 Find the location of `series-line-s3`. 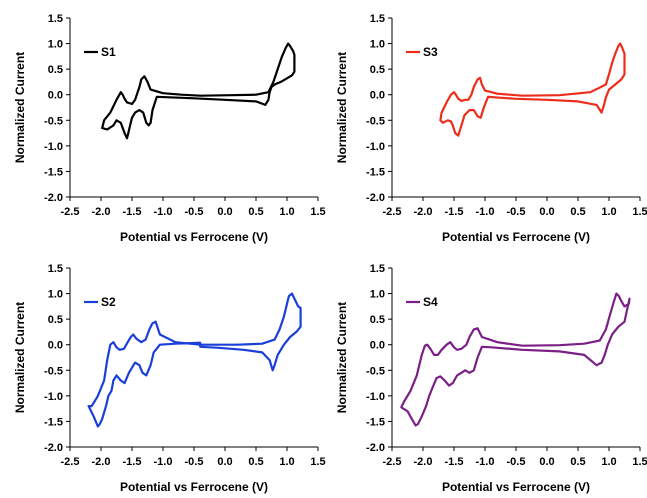

series-line-s3 is located at coordinates (532, 89).